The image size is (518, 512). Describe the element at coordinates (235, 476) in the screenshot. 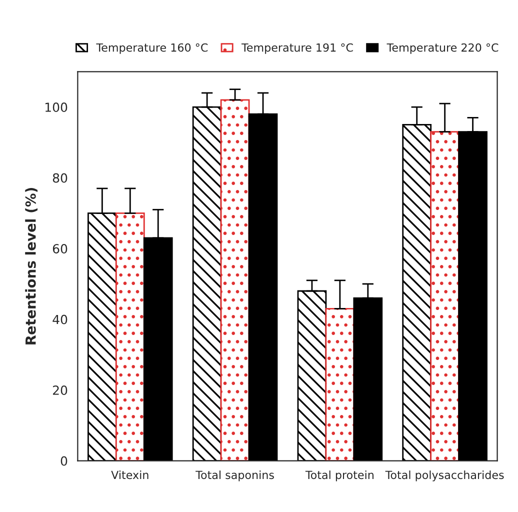

I see `x-tick-label: Total saponins` at that location.